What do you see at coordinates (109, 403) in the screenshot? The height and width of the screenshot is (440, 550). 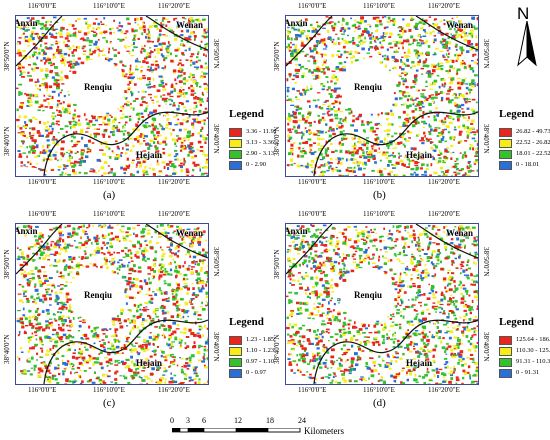 I see `panel-caption: (c)` at bounding box center [109, 403].